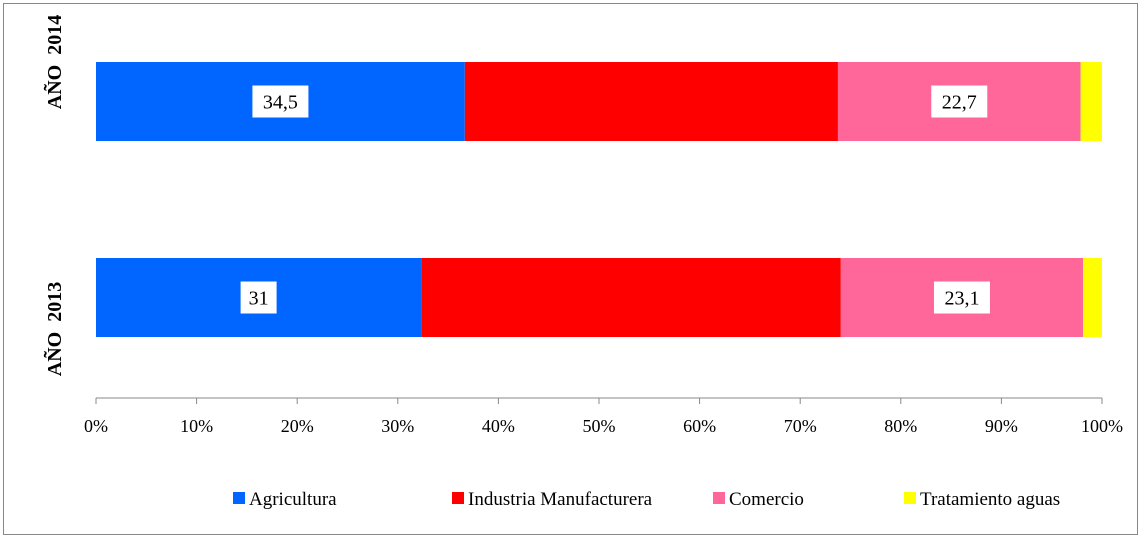 This screenshot has width=1142, height=542. What do you see at coordinates (599, 426) in the screenshot?
I see `x-tick-label: 50%` at bounding box center [599, 426].